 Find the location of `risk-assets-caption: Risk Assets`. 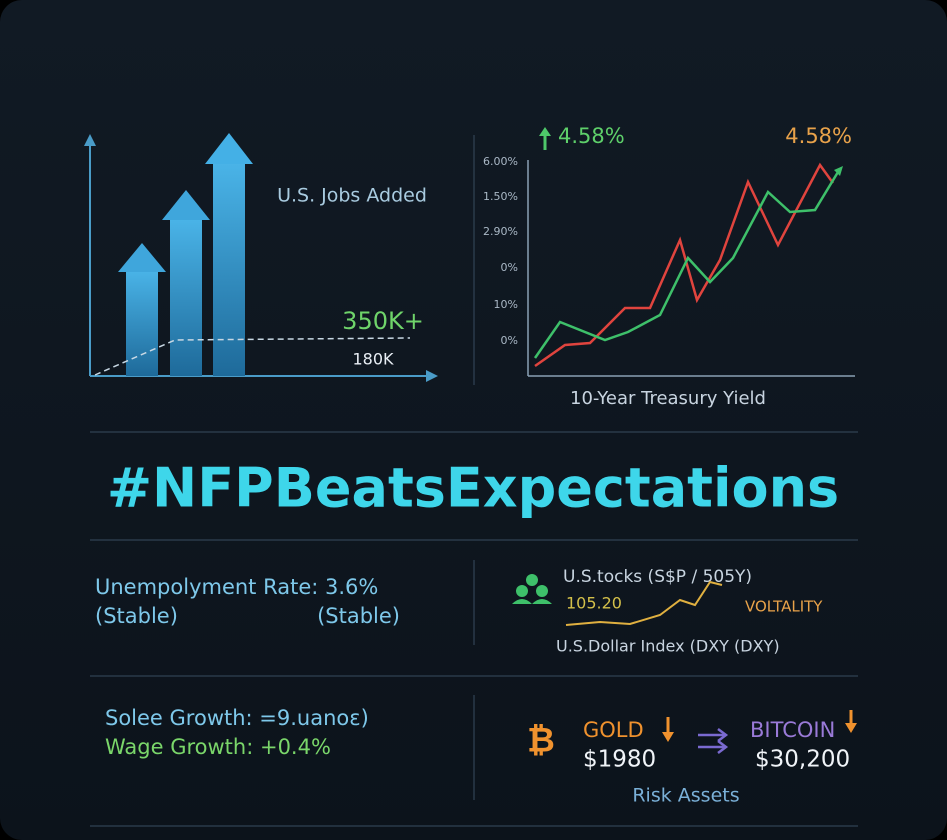

risk-assets-caption: Risk Assets is located at coordinates (685, 796).